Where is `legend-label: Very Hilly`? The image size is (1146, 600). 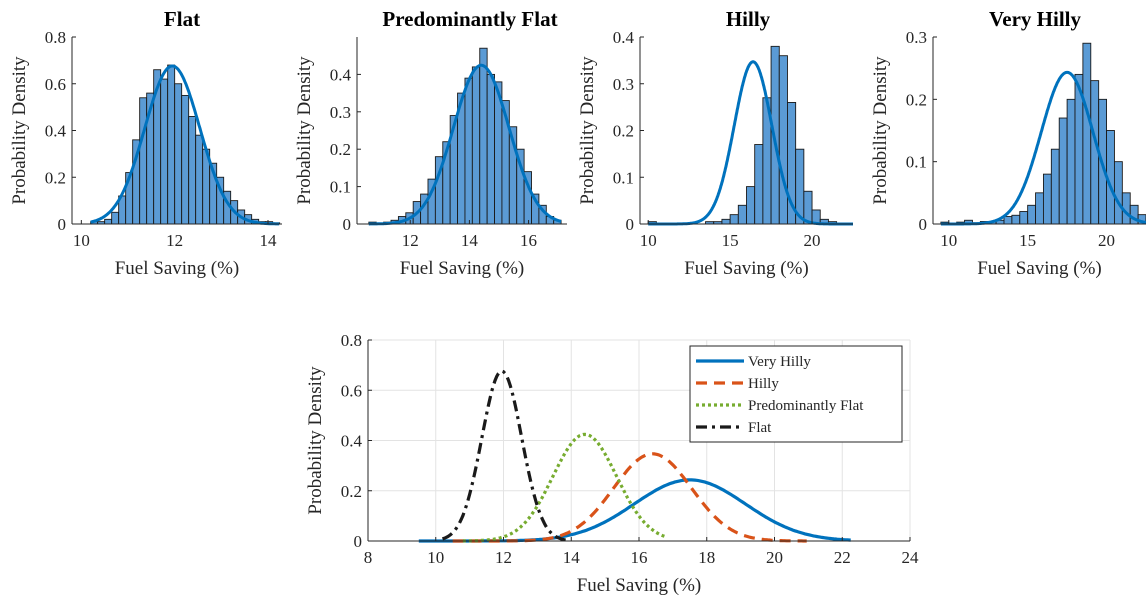
legend-label: Very Hilly is located at coordinates (779, 362).